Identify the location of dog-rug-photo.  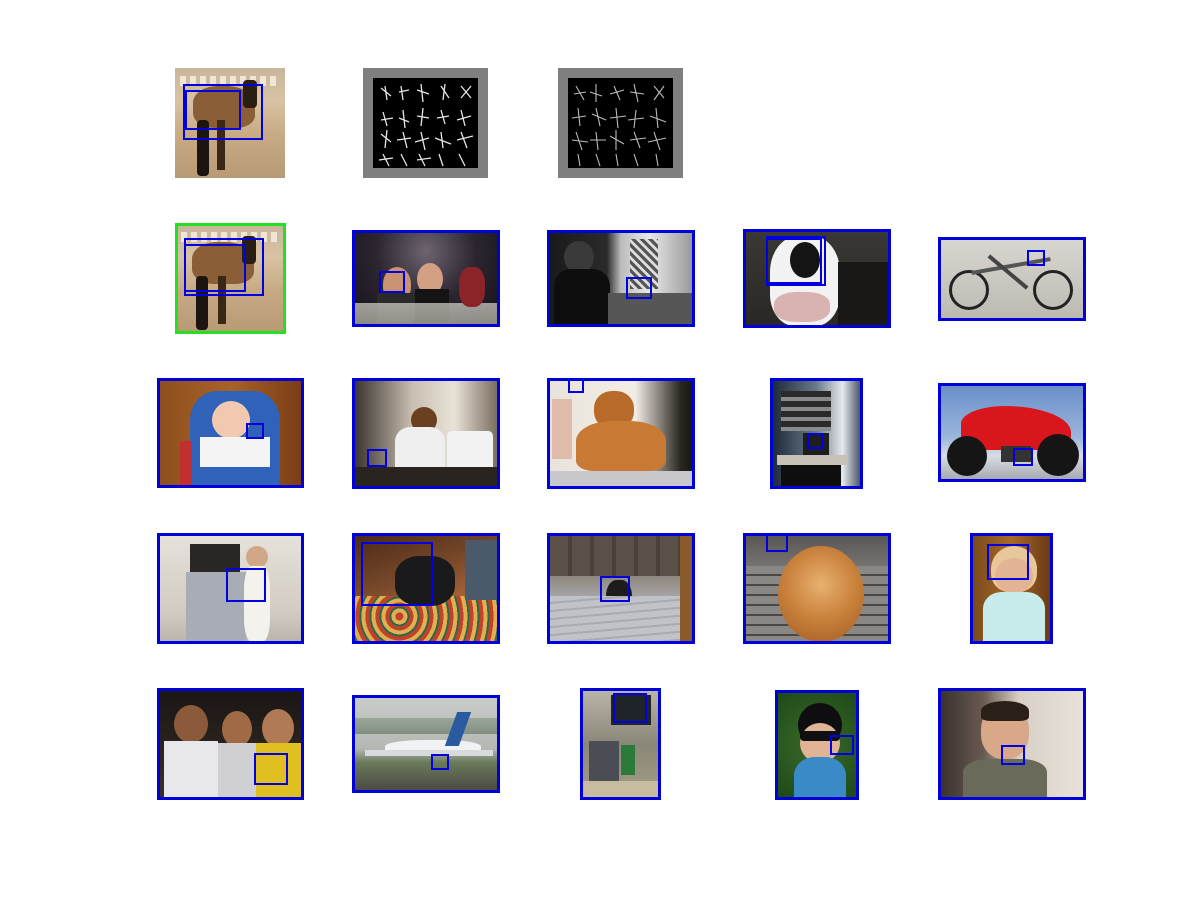
(426, 588).